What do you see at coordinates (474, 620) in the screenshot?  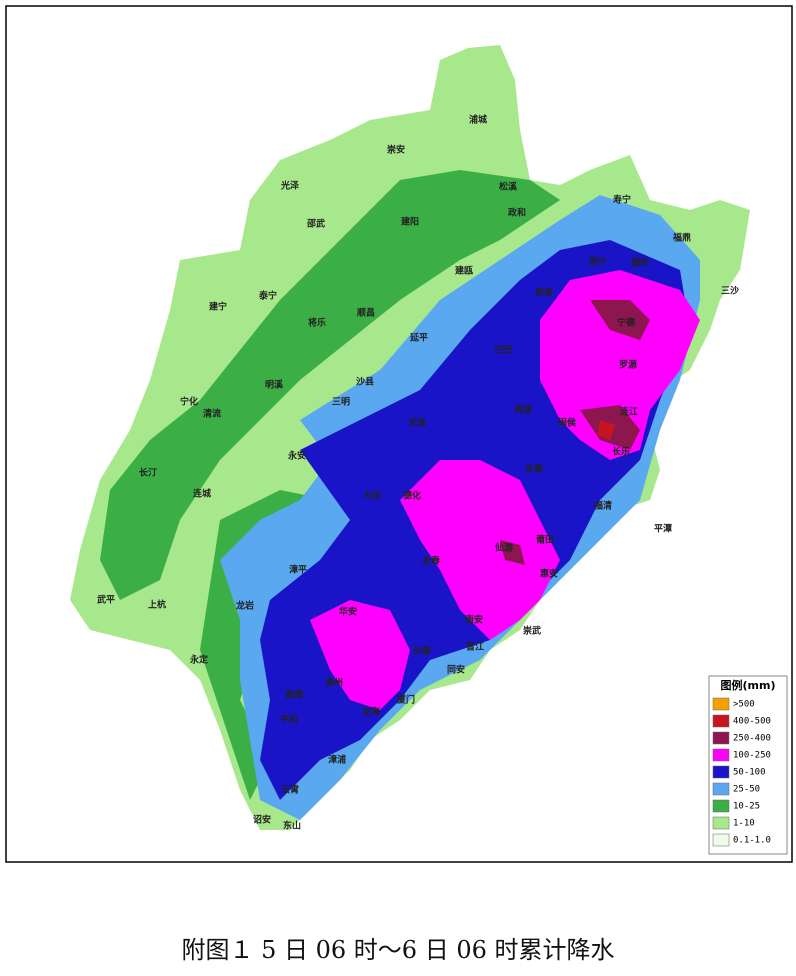 I see `place-label: 南安` at bounding box center [474, 620].